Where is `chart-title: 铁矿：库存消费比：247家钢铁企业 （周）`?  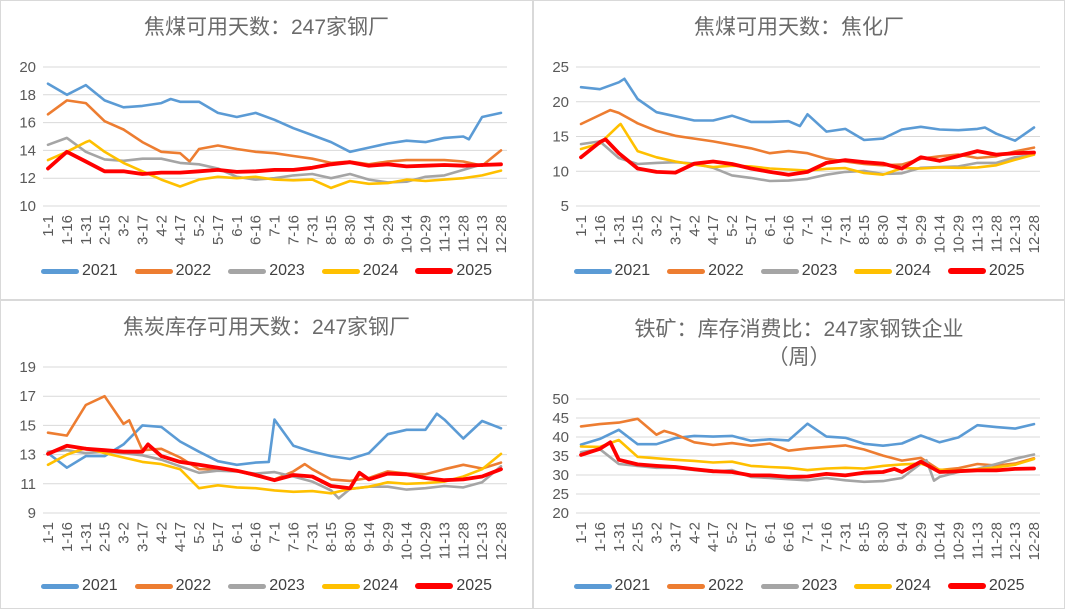
chart-title: 铁矿：库存消费比：247家钢铁企业 （周） is located at coordinates (799, 337).